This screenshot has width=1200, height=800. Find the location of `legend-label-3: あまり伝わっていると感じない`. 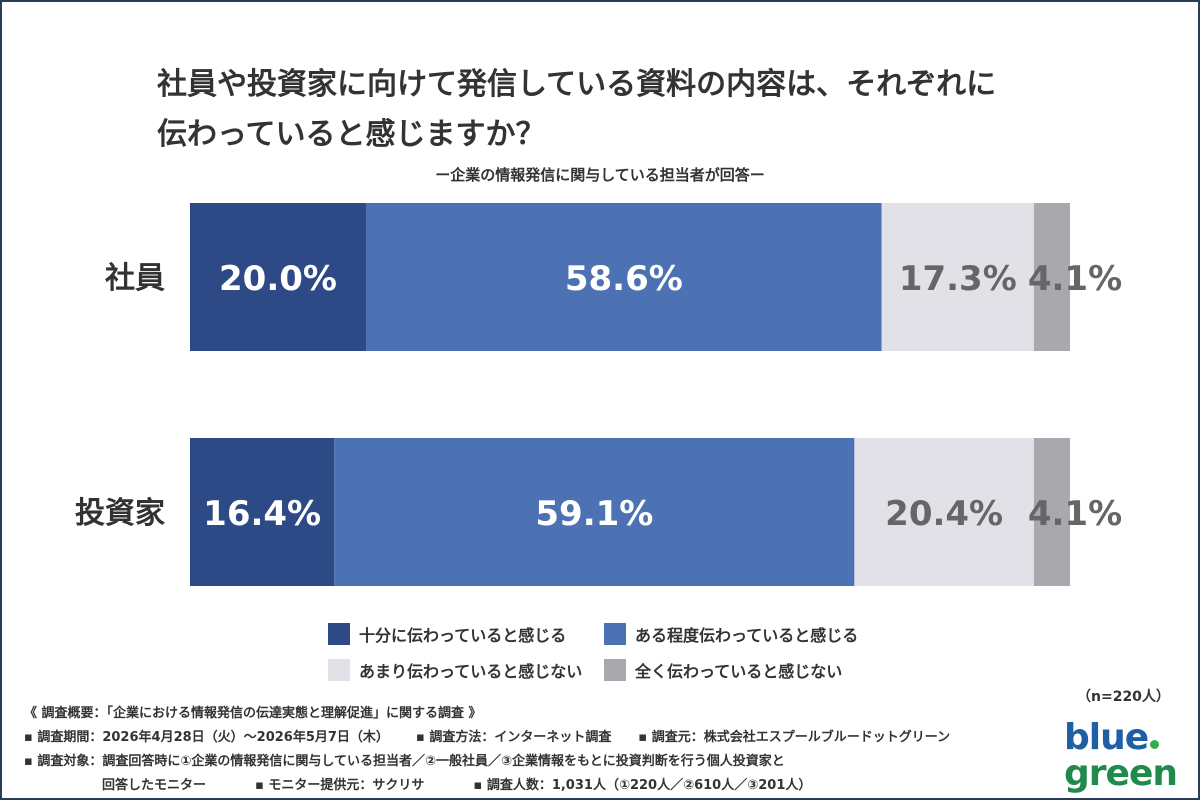

legend-label-3: あまり伝わっていると感じない is located at coordinates (471, 671).